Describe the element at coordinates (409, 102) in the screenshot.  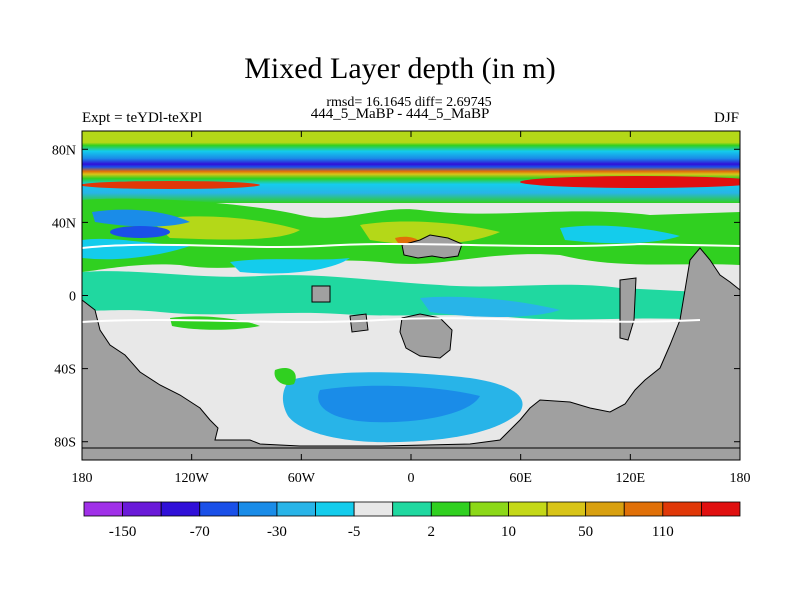
I see `rmsd-diff-subtitle: rmsd= 16.1645 diff= 2.69745` at that location.